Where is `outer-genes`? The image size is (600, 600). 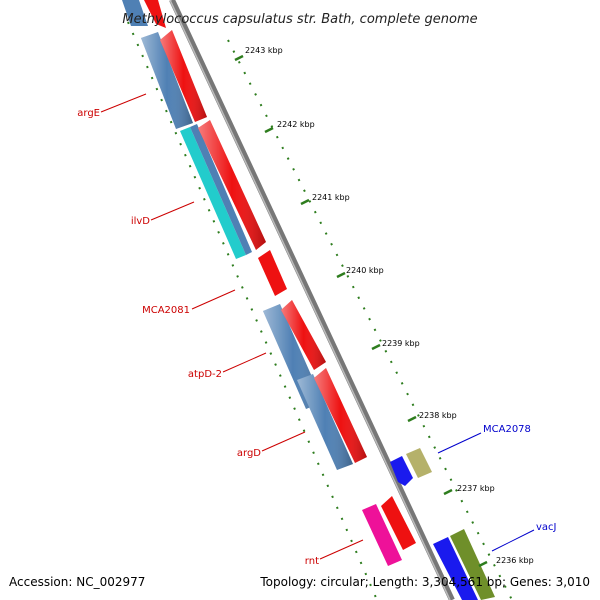 outer-genes is located at coordinates (442, 524).